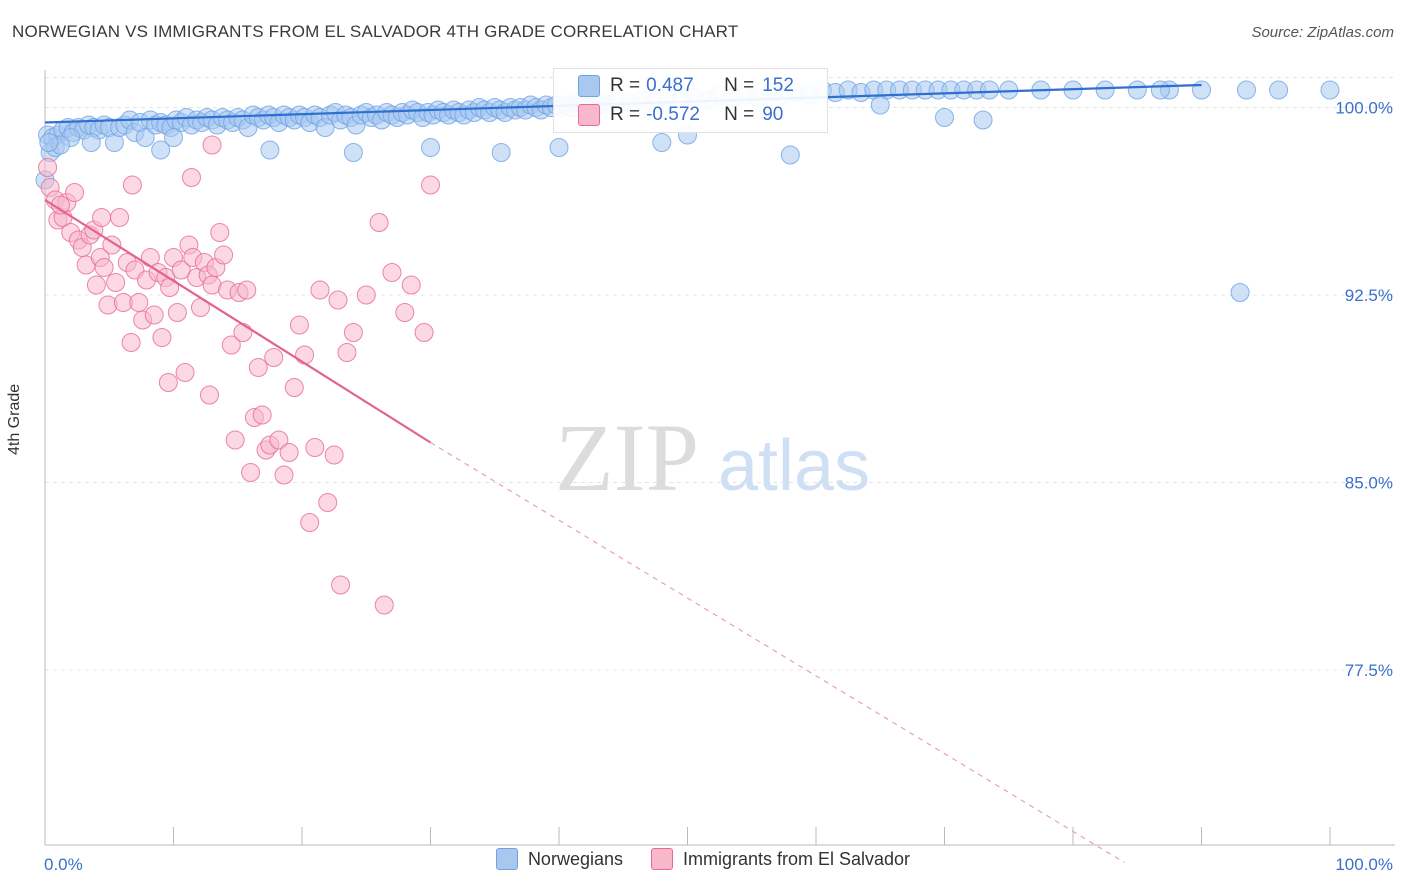  I want to click on stats-box: R = 0.487 N = 152 R = -0.572 N = 90, so click(690, 100).